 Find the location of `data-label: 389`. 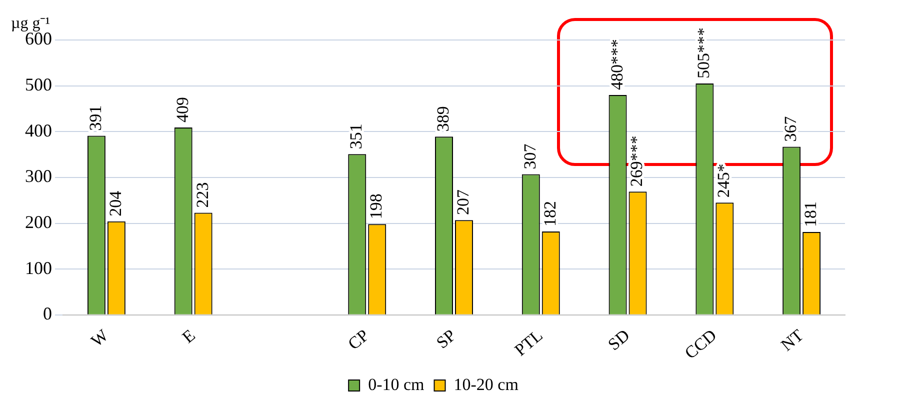

data-label: 389 is located at coordinates (442, 119).